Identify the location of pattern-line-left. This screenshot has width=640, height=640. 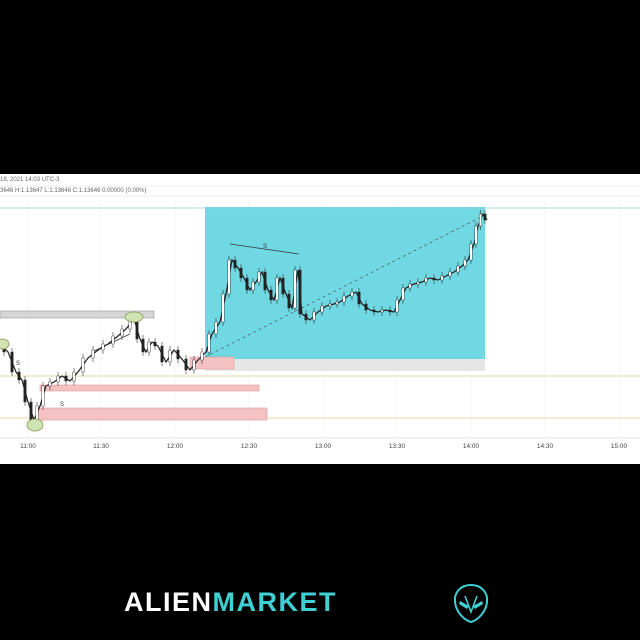
(111, 343).